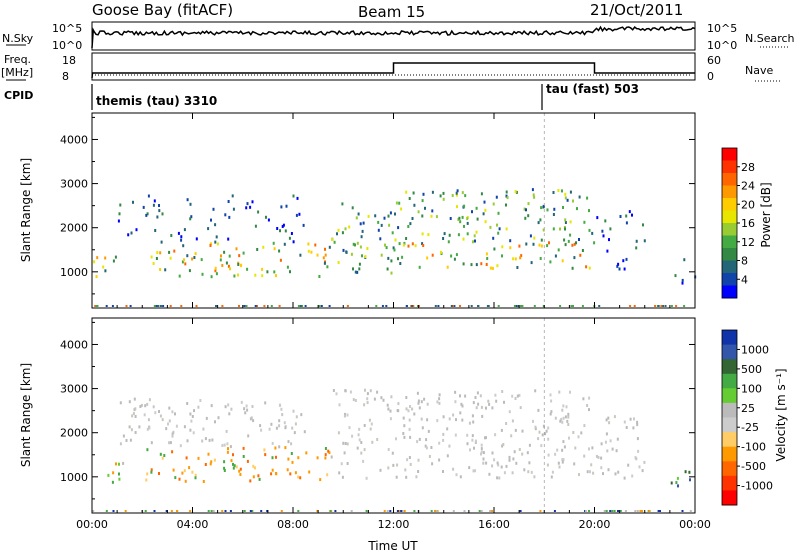 The height and width of the screenshot is (554, 800). I want to click on colorbar-swatch, so click(729, 425).